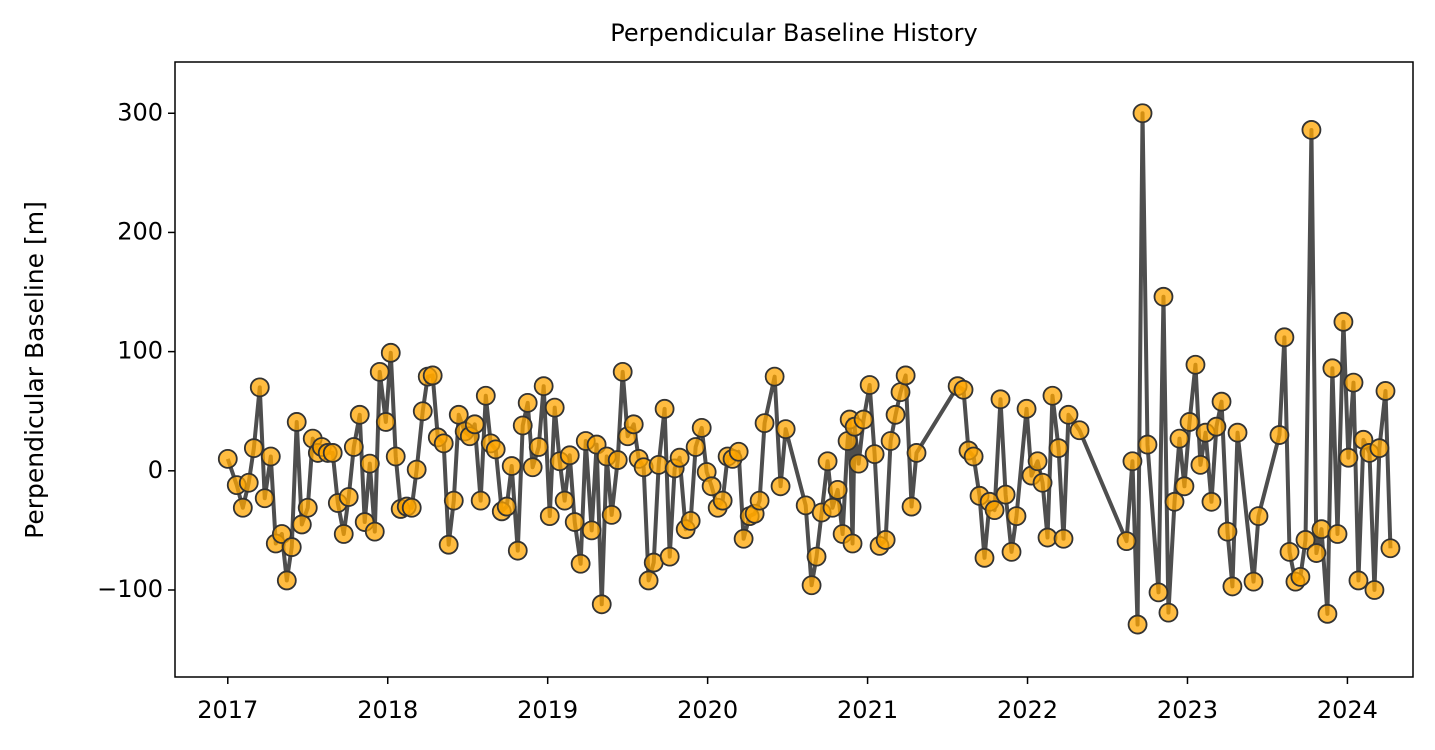 The width and height of the screenshot is (1435, 750). What do you see at coordinates (867, 710) in the screenshot?
I see `x-tick-label: 2021` at bounding box center [867, 710].